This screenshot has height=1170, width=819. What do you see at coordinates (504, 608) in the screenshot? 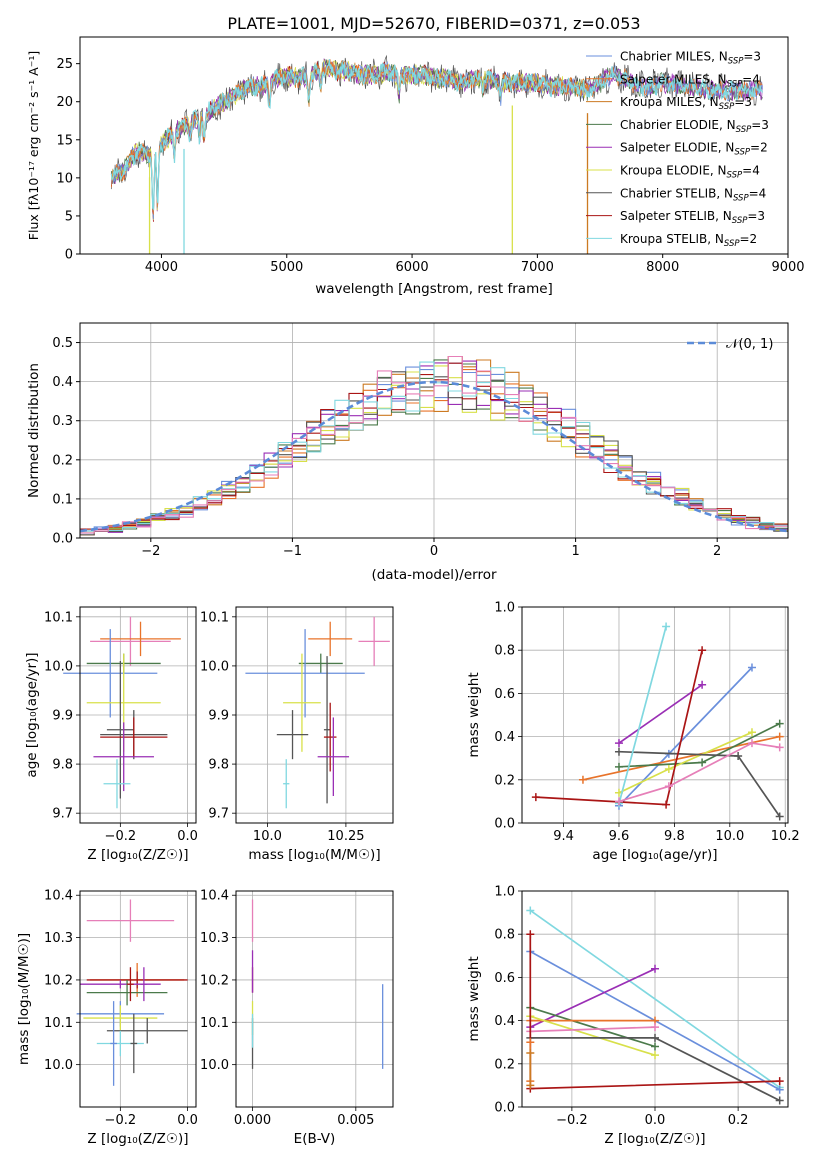
I see `y-tick-label: 1.0` at bounding box center [504, 608].